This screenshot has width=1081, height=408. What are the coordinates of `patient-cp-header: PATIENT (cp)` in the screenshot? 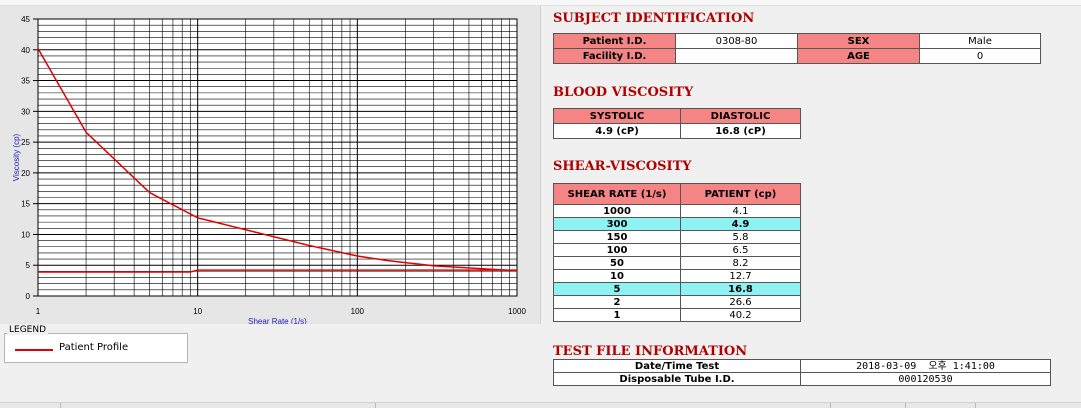 It's located at (740, 194).